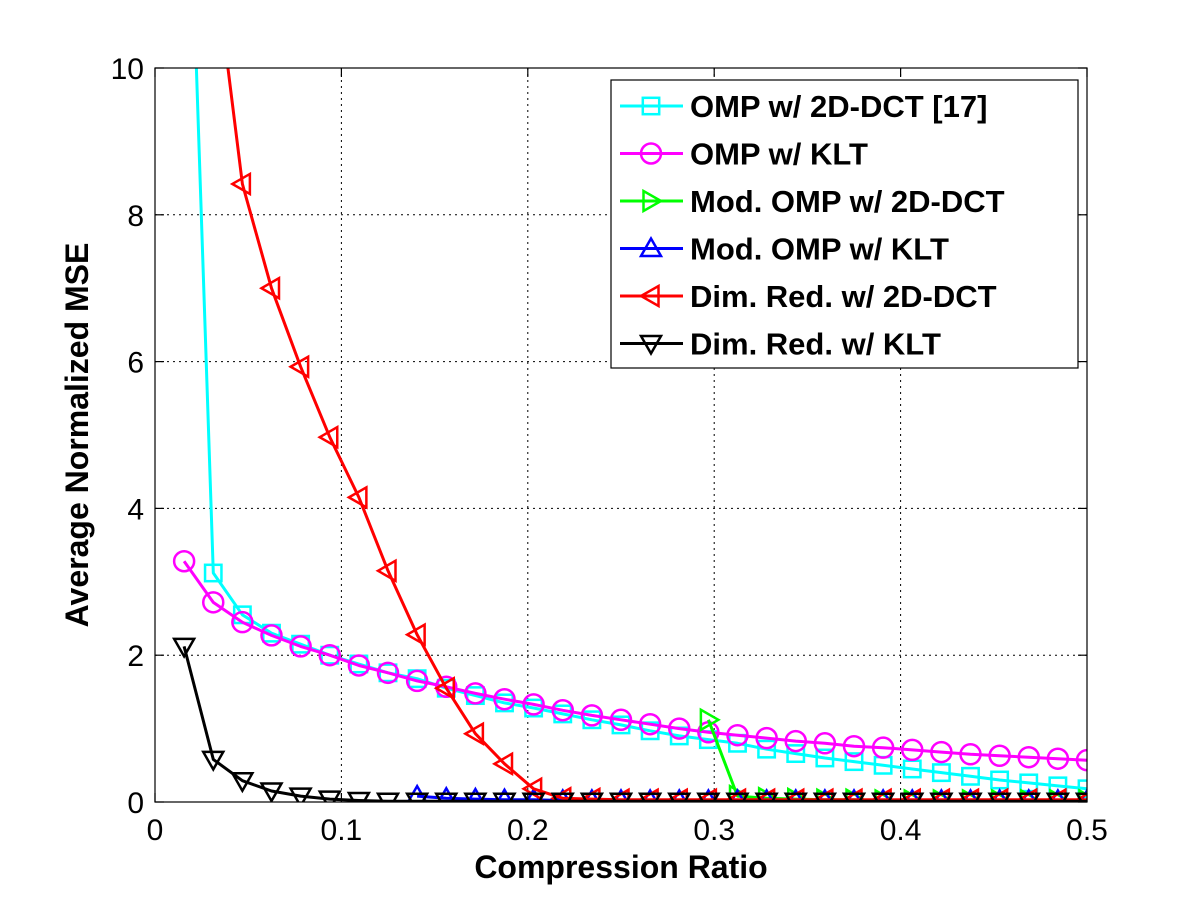  What do you see at coordinates (1087, 830) in the screenshot?
I see `x-tick-label: 0.5` at bounding box center [1087, 830].